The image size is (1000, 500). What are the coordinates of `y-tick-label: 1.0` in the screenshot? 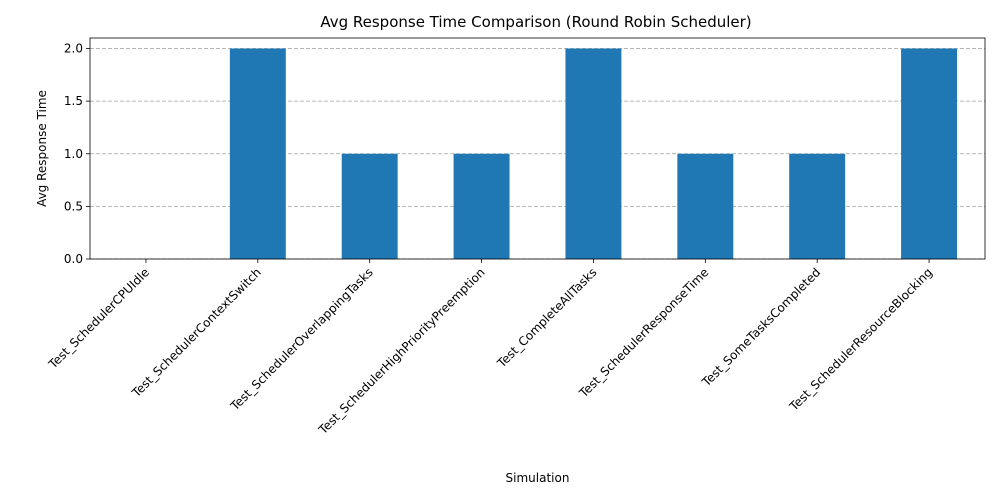 It's located at (73, 154).